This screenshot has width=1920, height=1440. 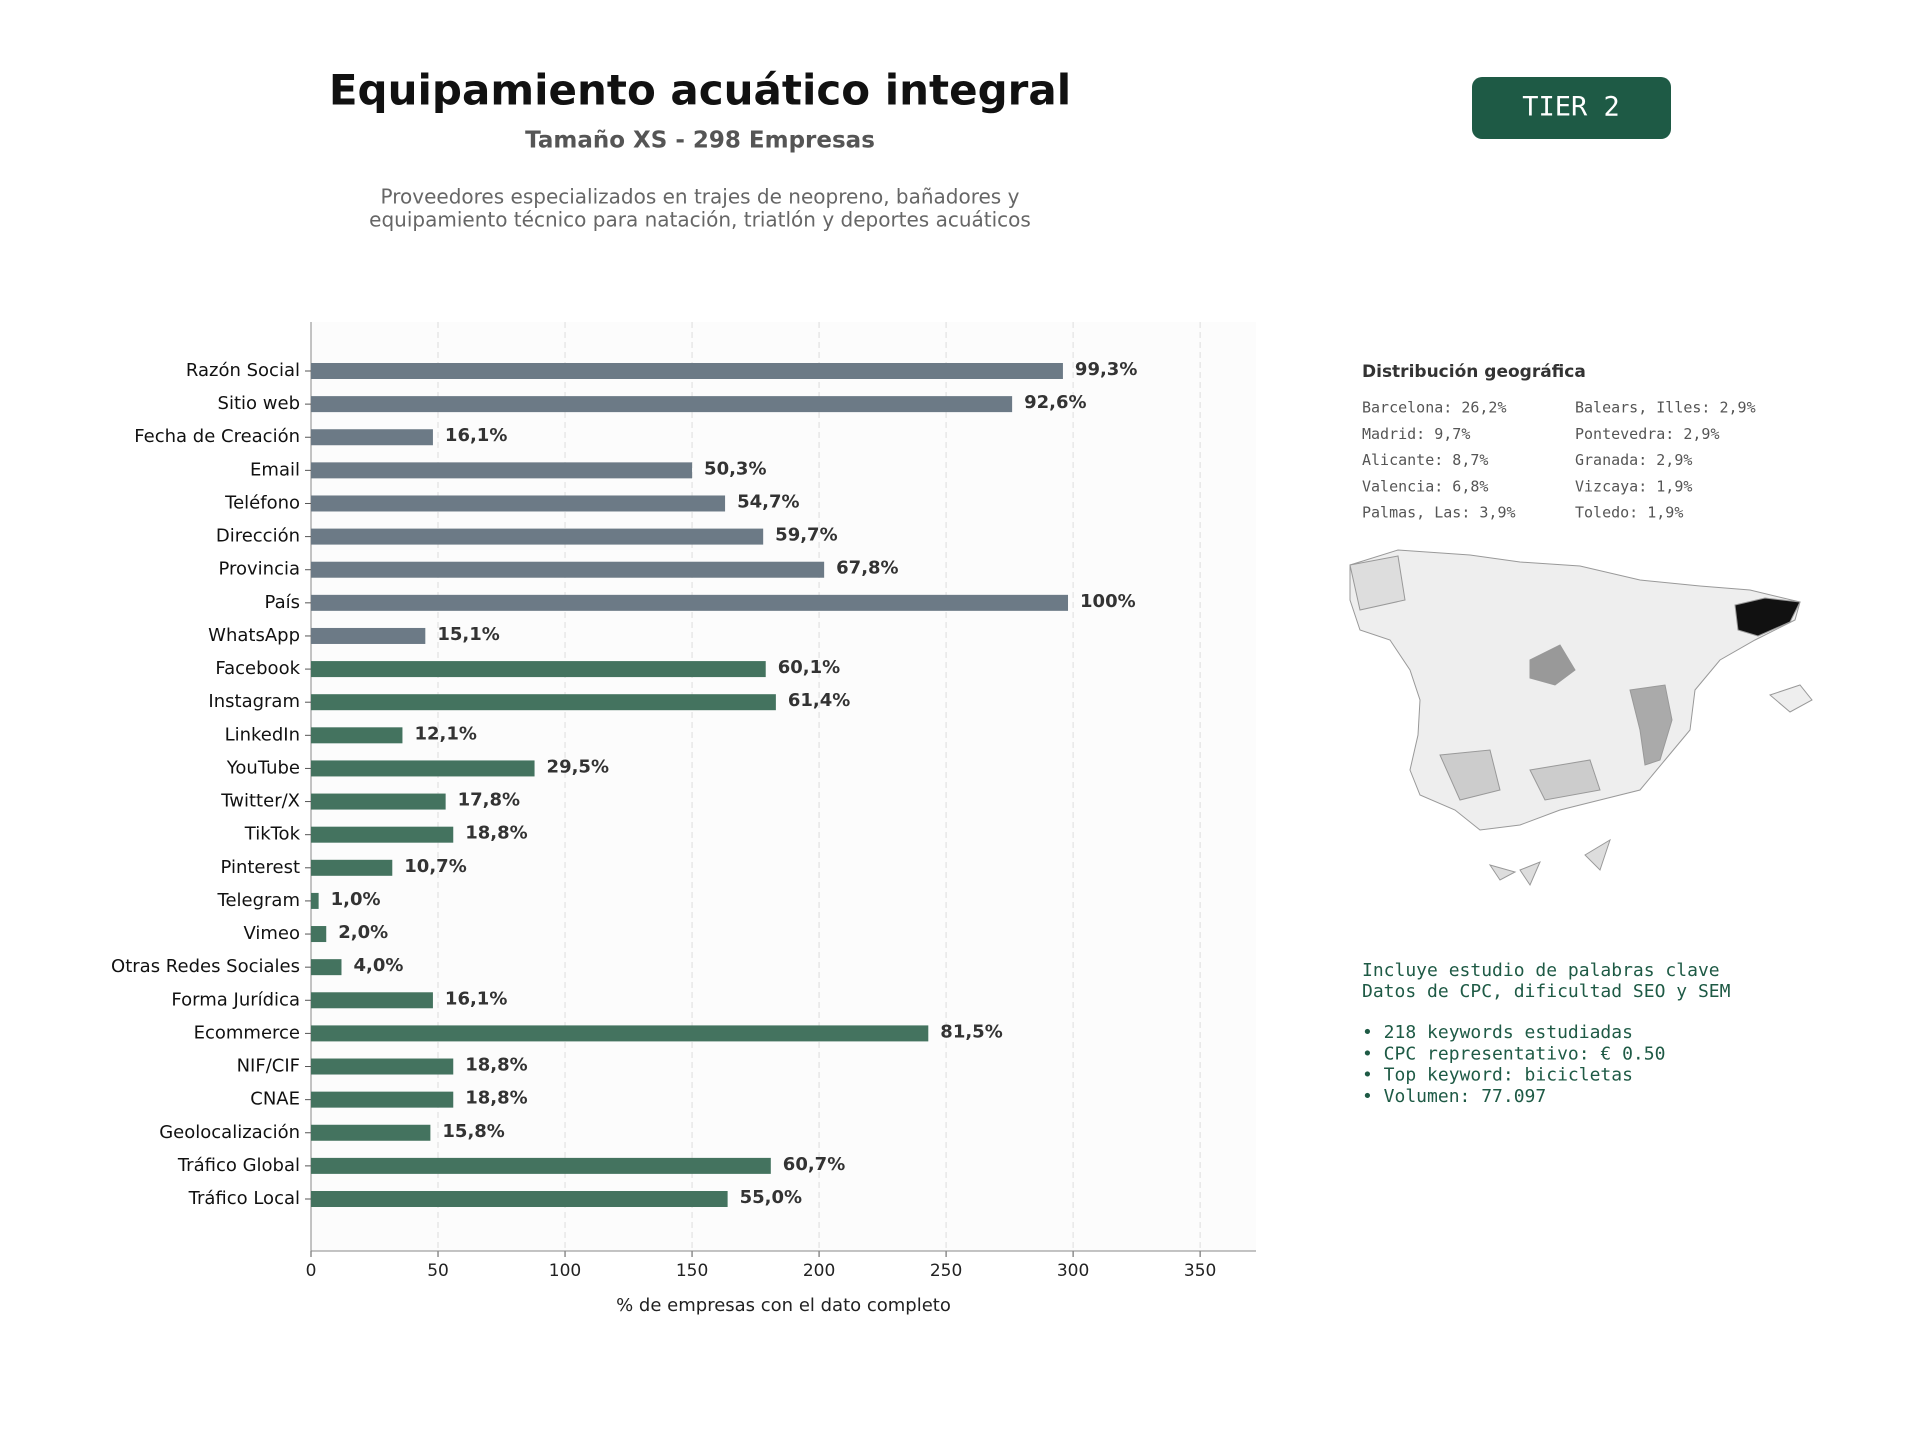 I want to click on geo-item: Toledo: 1,9%, so click(x=1629, y=513).